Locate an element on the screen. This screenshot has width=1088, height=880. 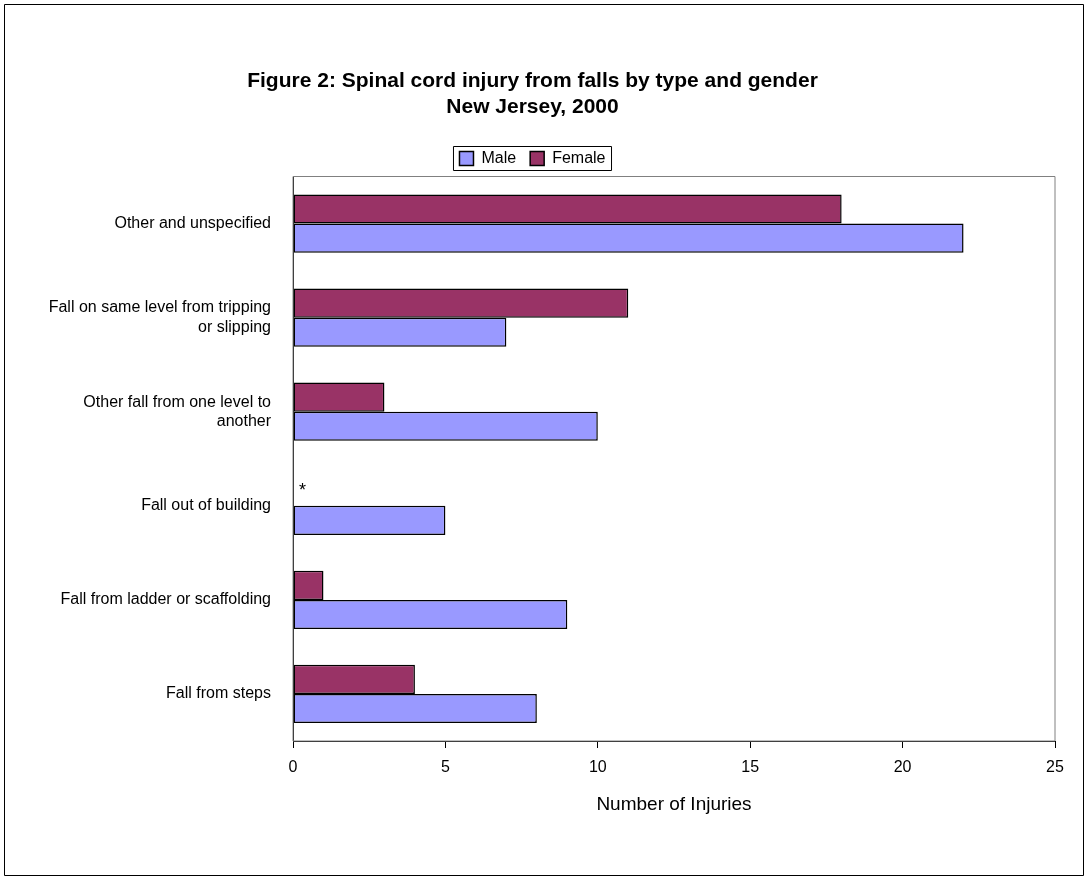
x-tick-label: 20 is located at coordinates (902, 767).